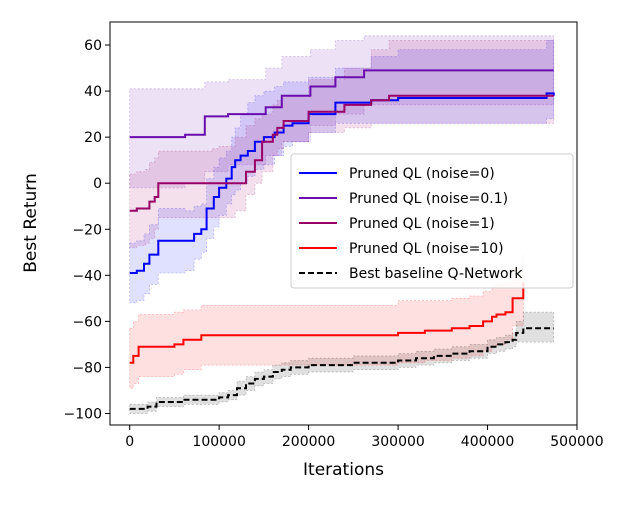 The image size is (631, 505). What do you see at coordinates (97, 184) in the screenshot?
I see `y-tick-label: 0` at bounding box center [97, 184].